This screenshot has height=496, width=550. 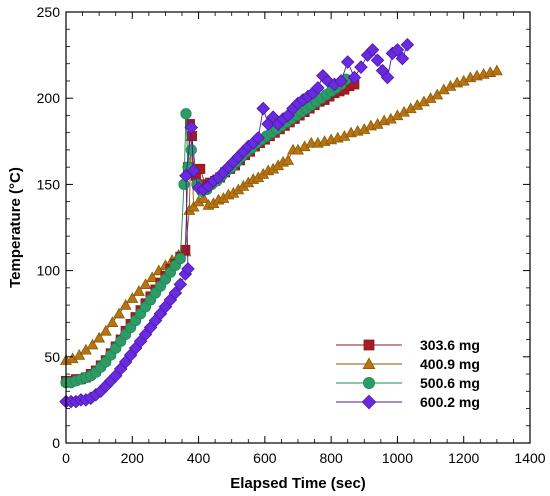 I want to click on legend-label: 500.6 mg, so click(x=450, y=383).